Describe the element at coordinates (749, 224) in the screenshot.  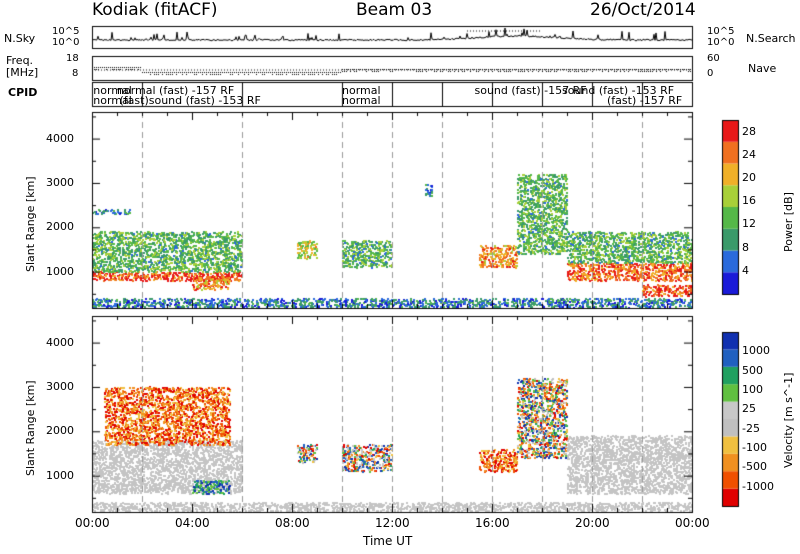
I see `power-colorbar-tick-2: 12` at that location.